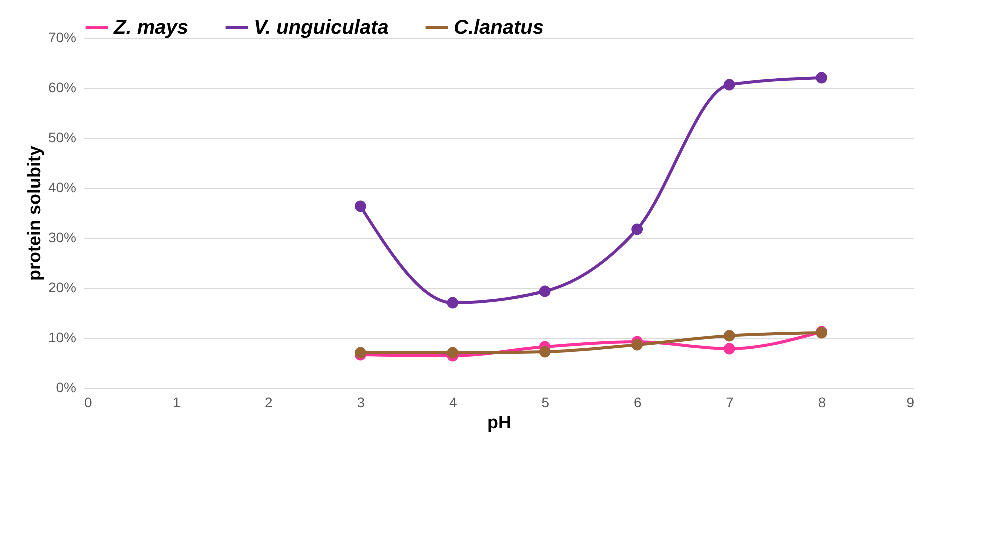 The height and width of the screenshot is (544, 981). Describe the element at coordinates (62, 338) in the screenshot. I see `y-tick-label: 10%` at that location.